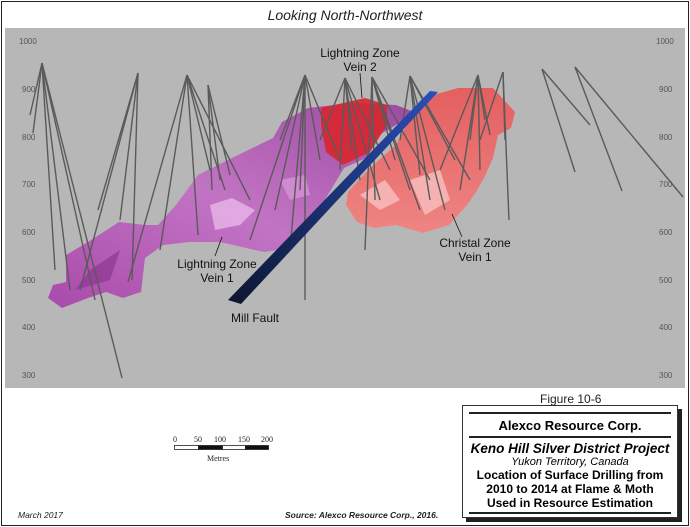 Image resolution: width=690 pixels, height=527 pixels. I want to click on label-christal-zone-vein-1: Christal Zone Vein 1, so click(475, 250).